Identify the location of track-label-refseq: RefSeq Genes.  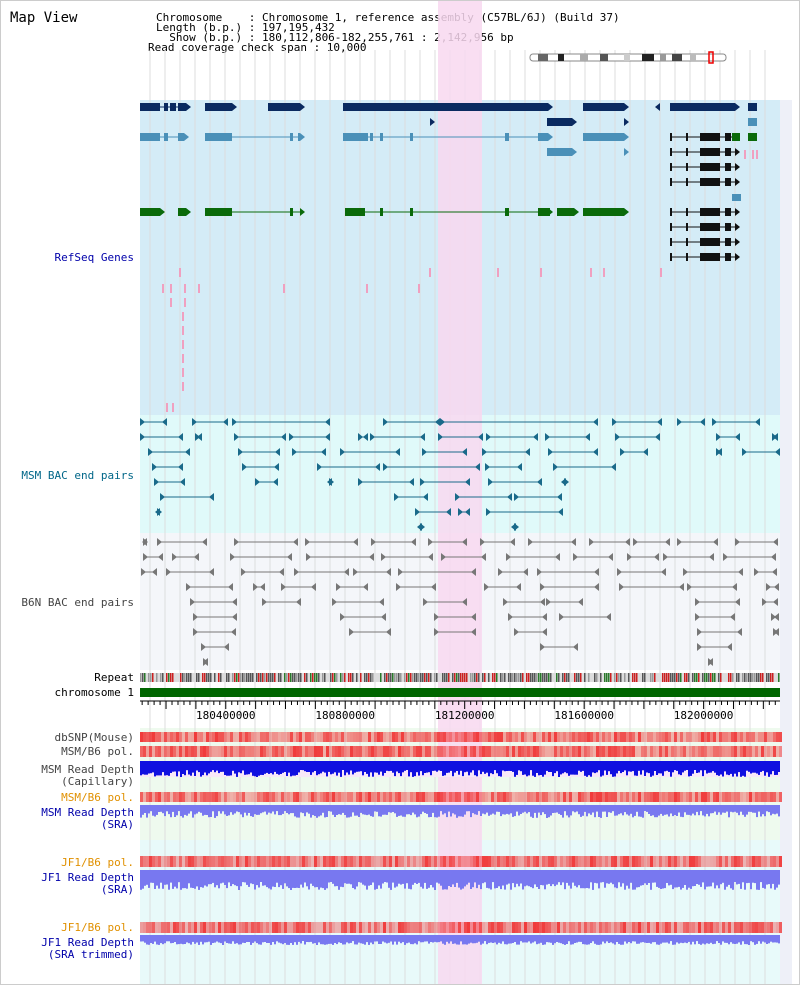
(94, 257).